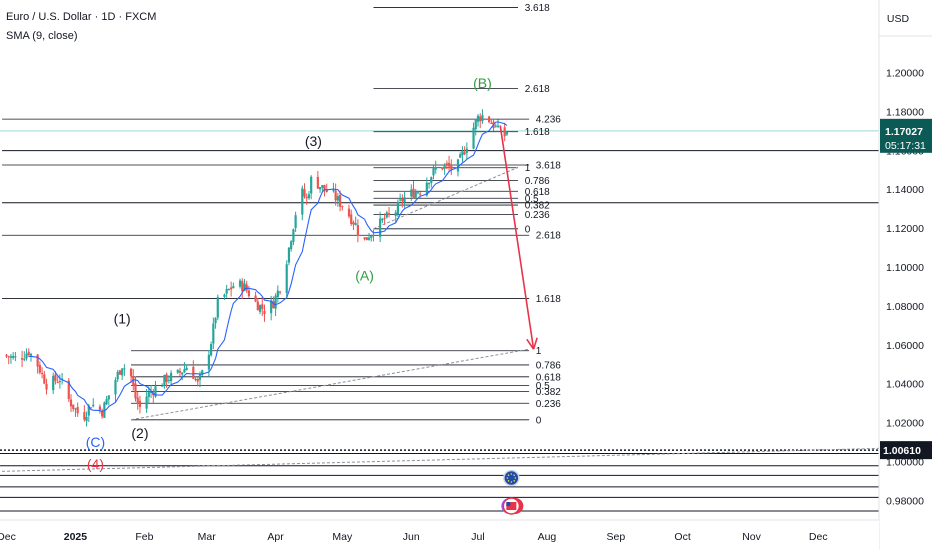  I want to click on y-tick-label: 1.00000, so click(905, 463).